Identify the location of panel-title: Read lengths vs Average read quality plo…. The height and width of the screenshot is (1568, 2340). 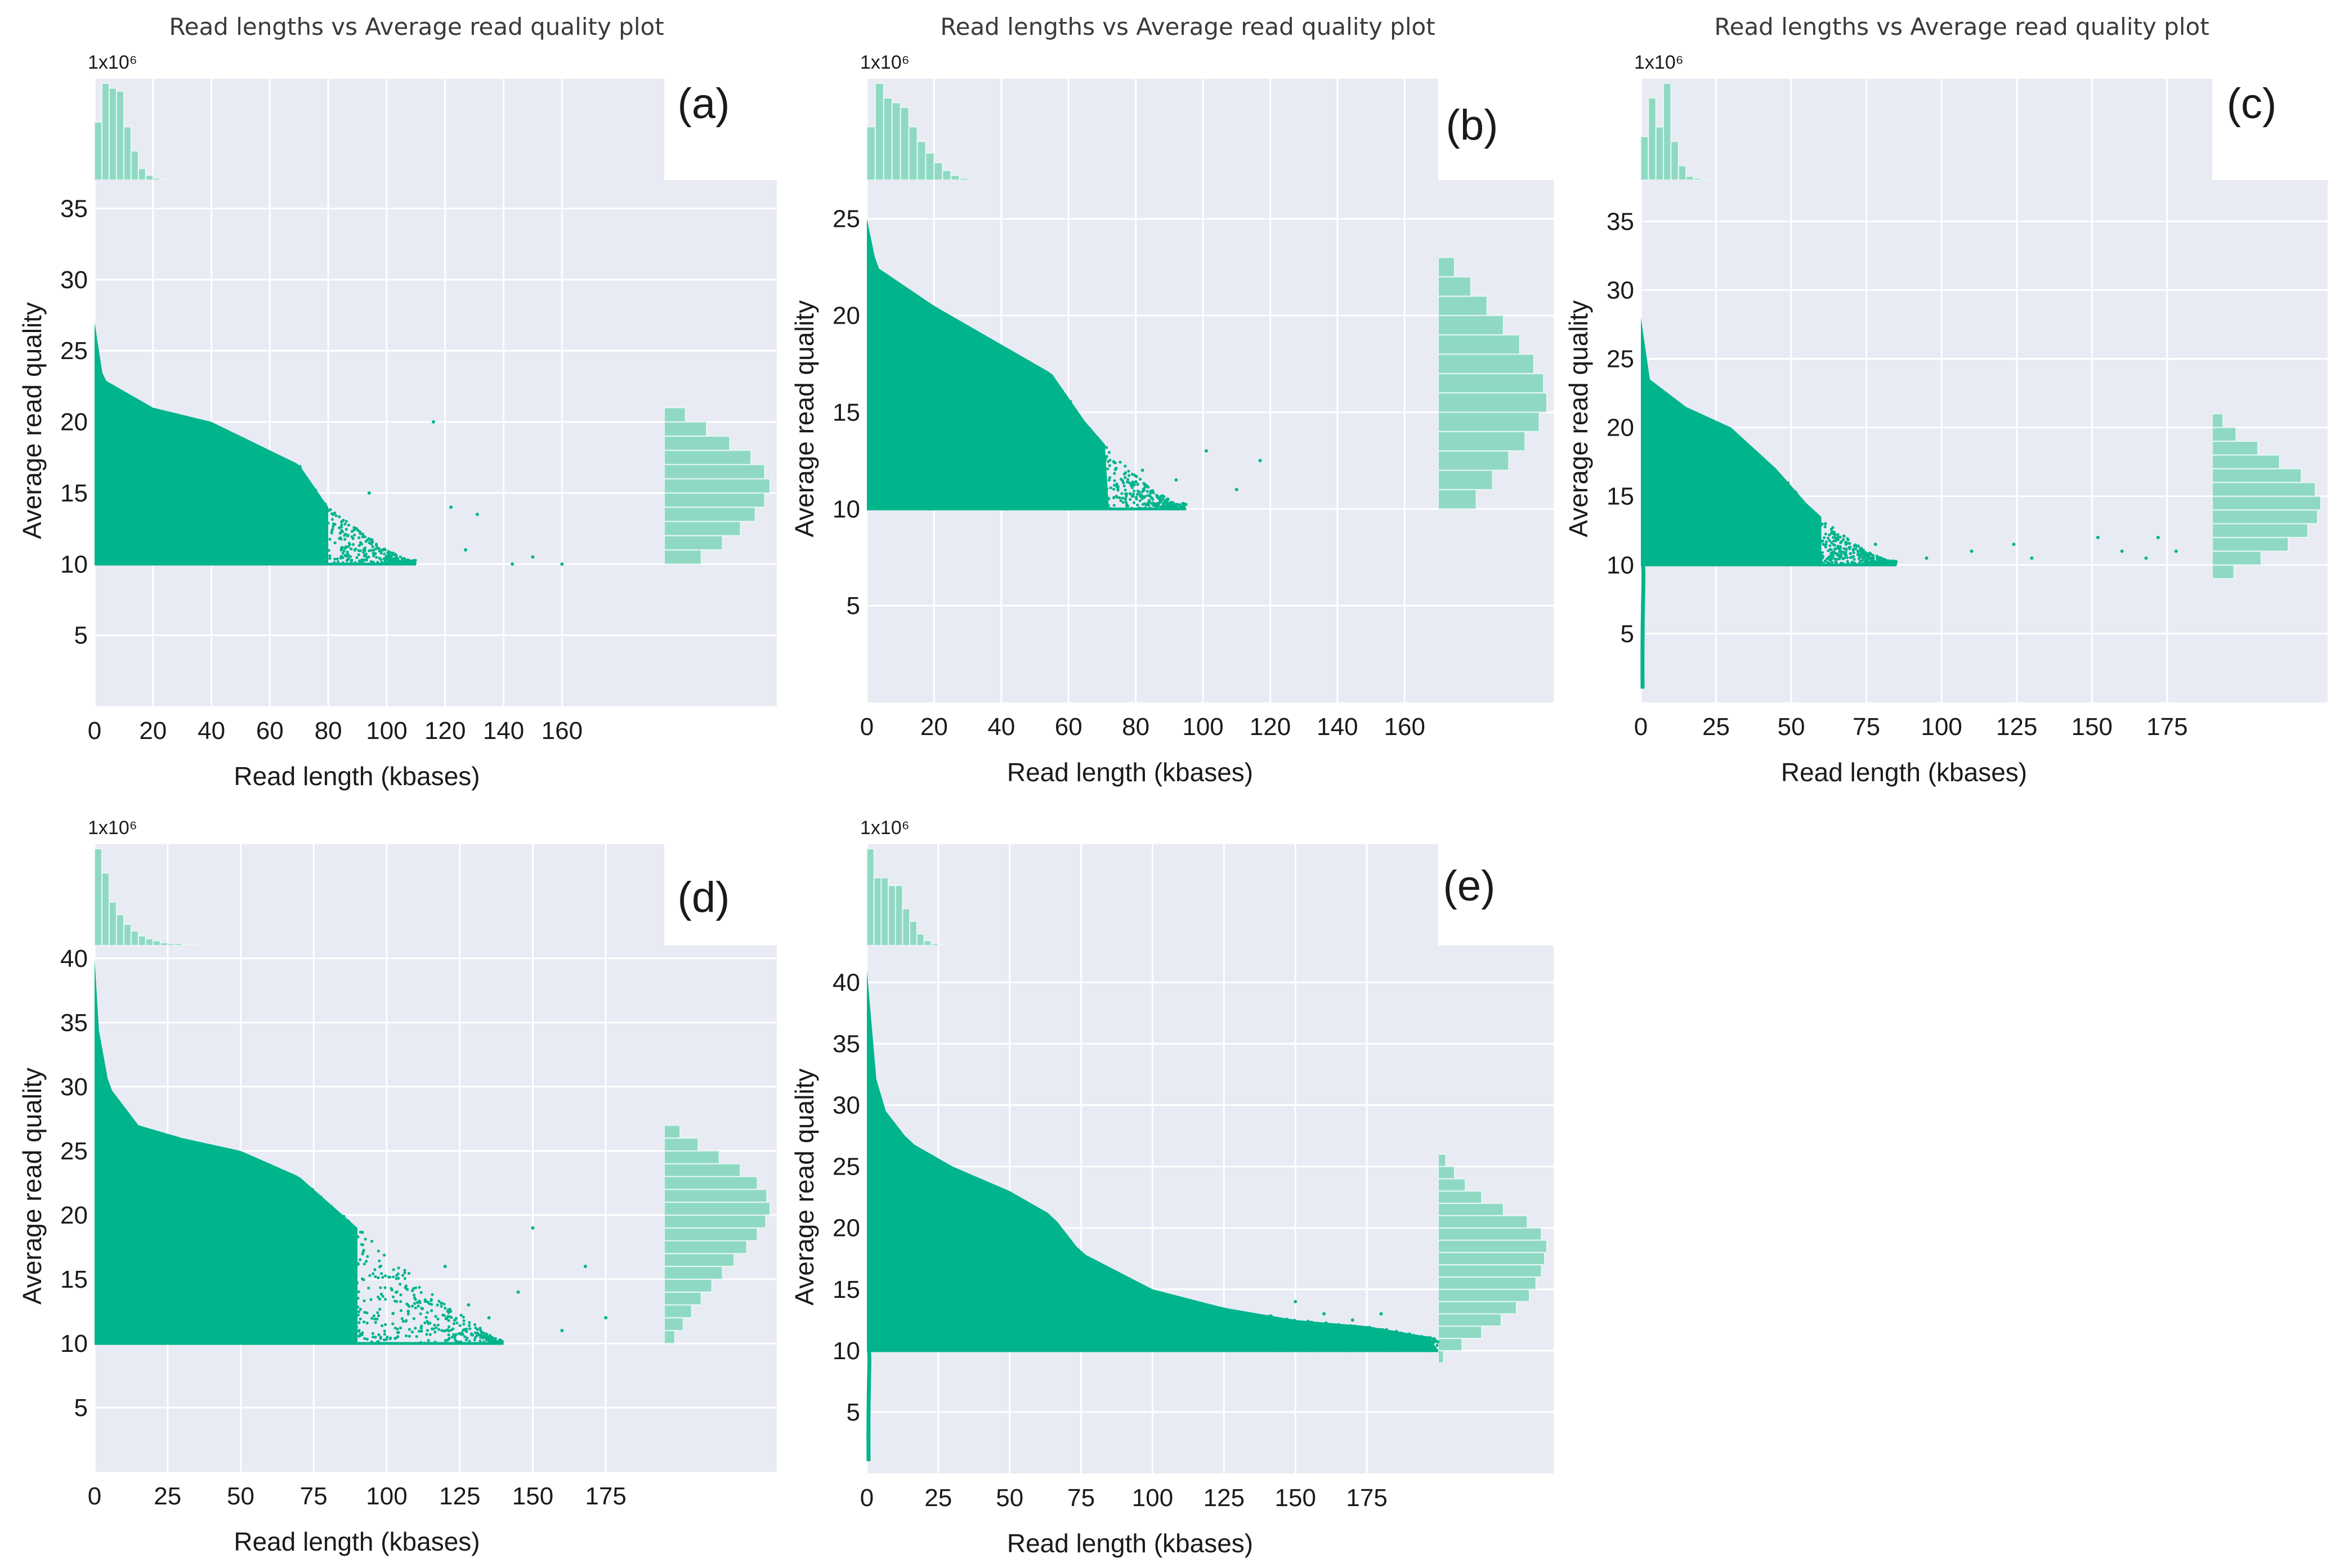
(1961, 27).